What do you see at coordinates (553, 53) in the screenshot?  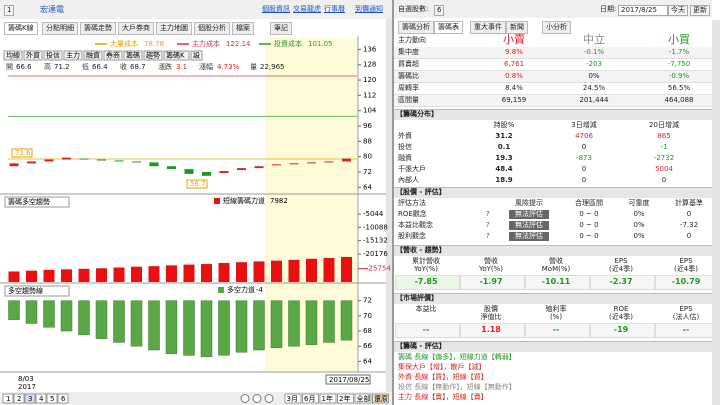 I see `row-bg` at bounding box center [553, 53].